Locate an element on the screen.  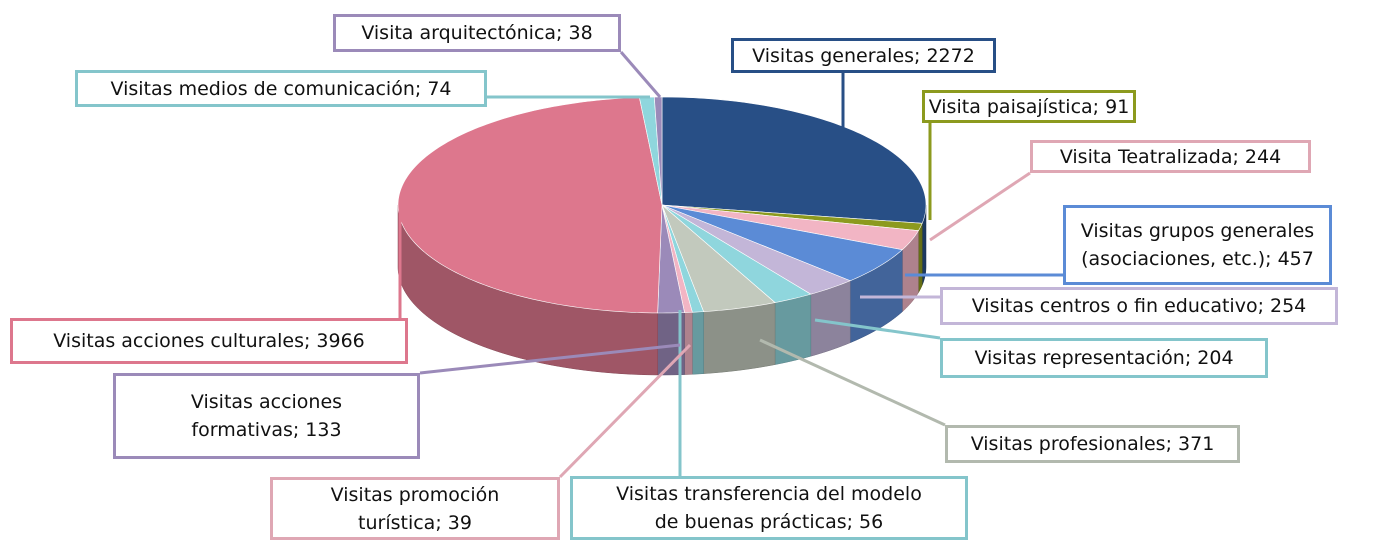
data-label: Visita paisajística; 91 is located at coordinates (1029, 106).